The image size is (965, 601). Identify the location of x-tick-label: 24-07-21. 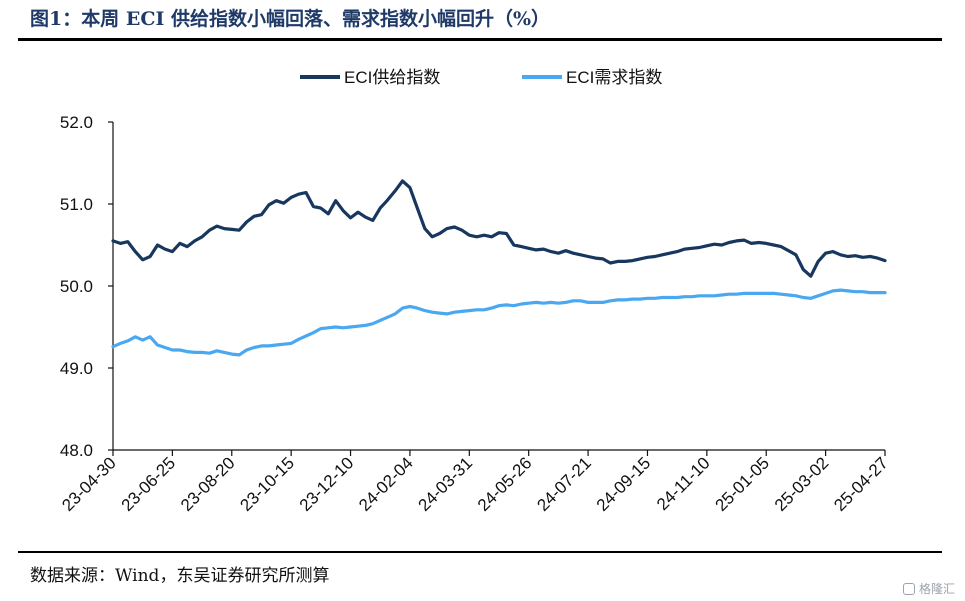
(564, 484).